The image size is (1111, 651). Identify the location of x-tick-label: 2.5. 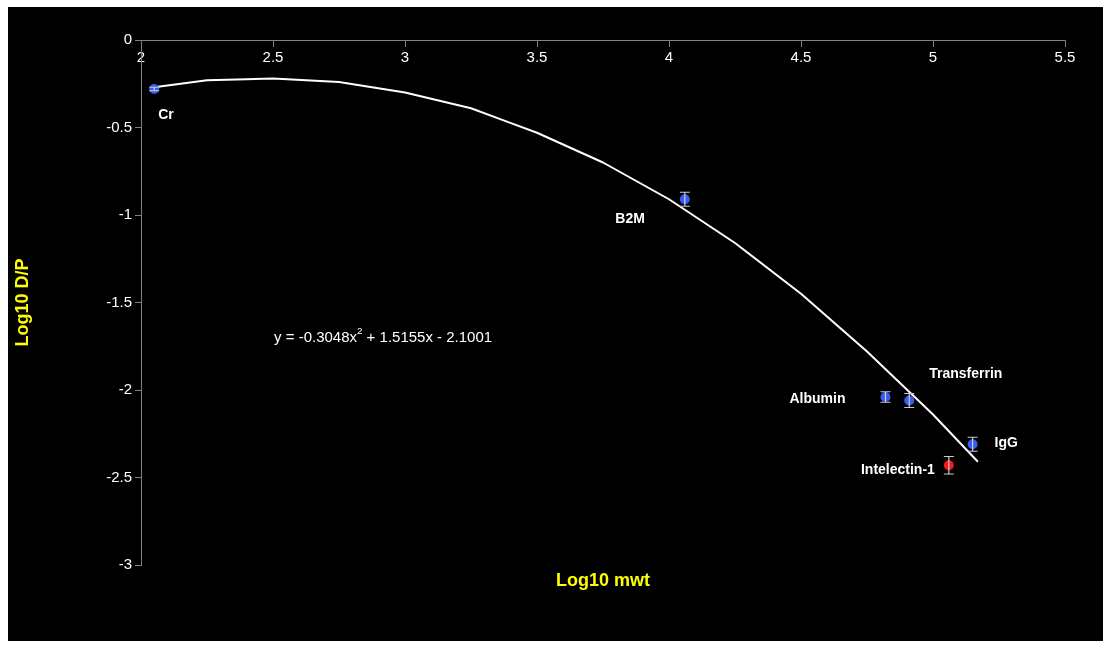
(273, 57).